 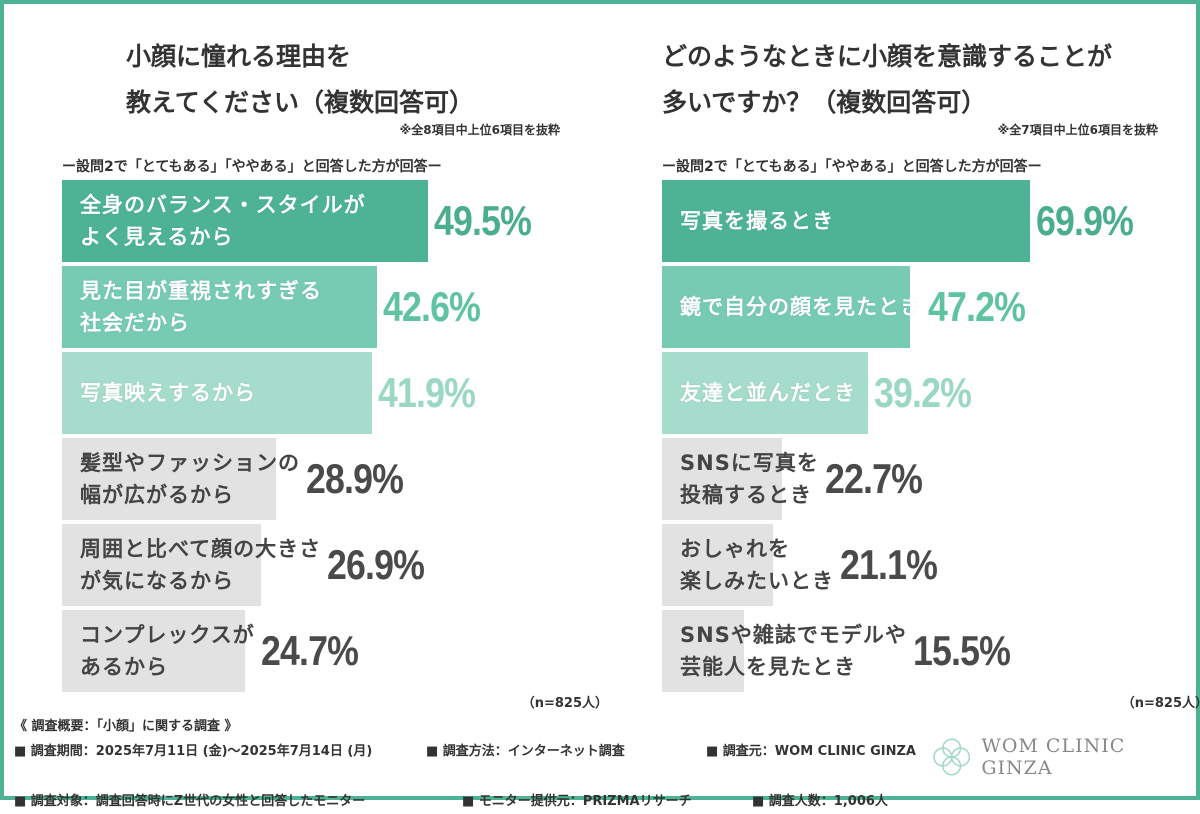 I want to click on survey-heading: 《 調査概要：「小顔」に関する調査 》, so click(x=126, y=726).